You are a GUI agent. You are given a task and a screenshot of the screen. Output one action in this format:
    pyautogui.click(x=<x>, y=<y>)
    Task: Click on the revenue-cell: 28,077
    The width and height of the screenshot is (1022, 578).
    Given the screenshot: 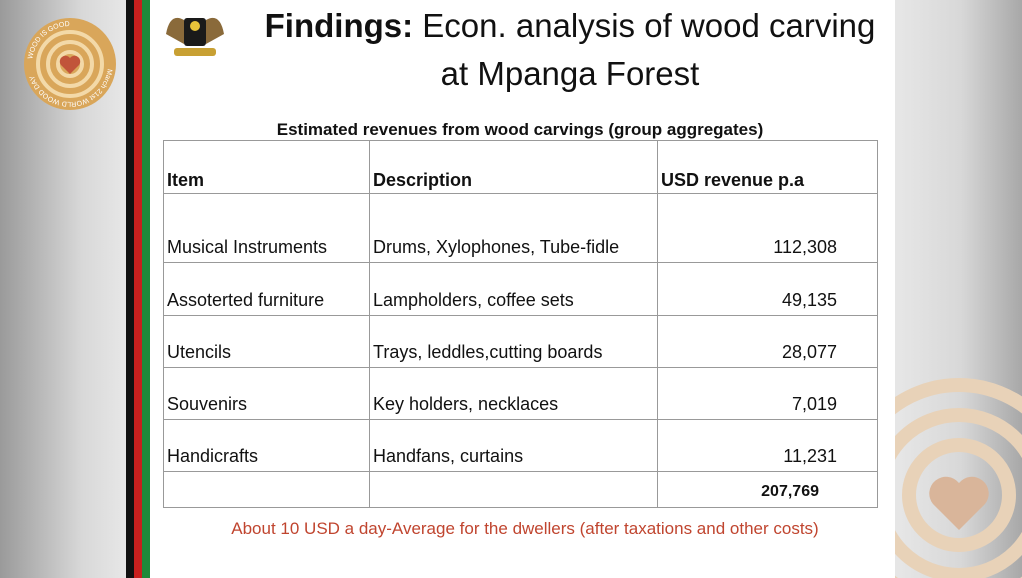 What is the action you would take?
    pyautogui.click(x=767, y=341)
    